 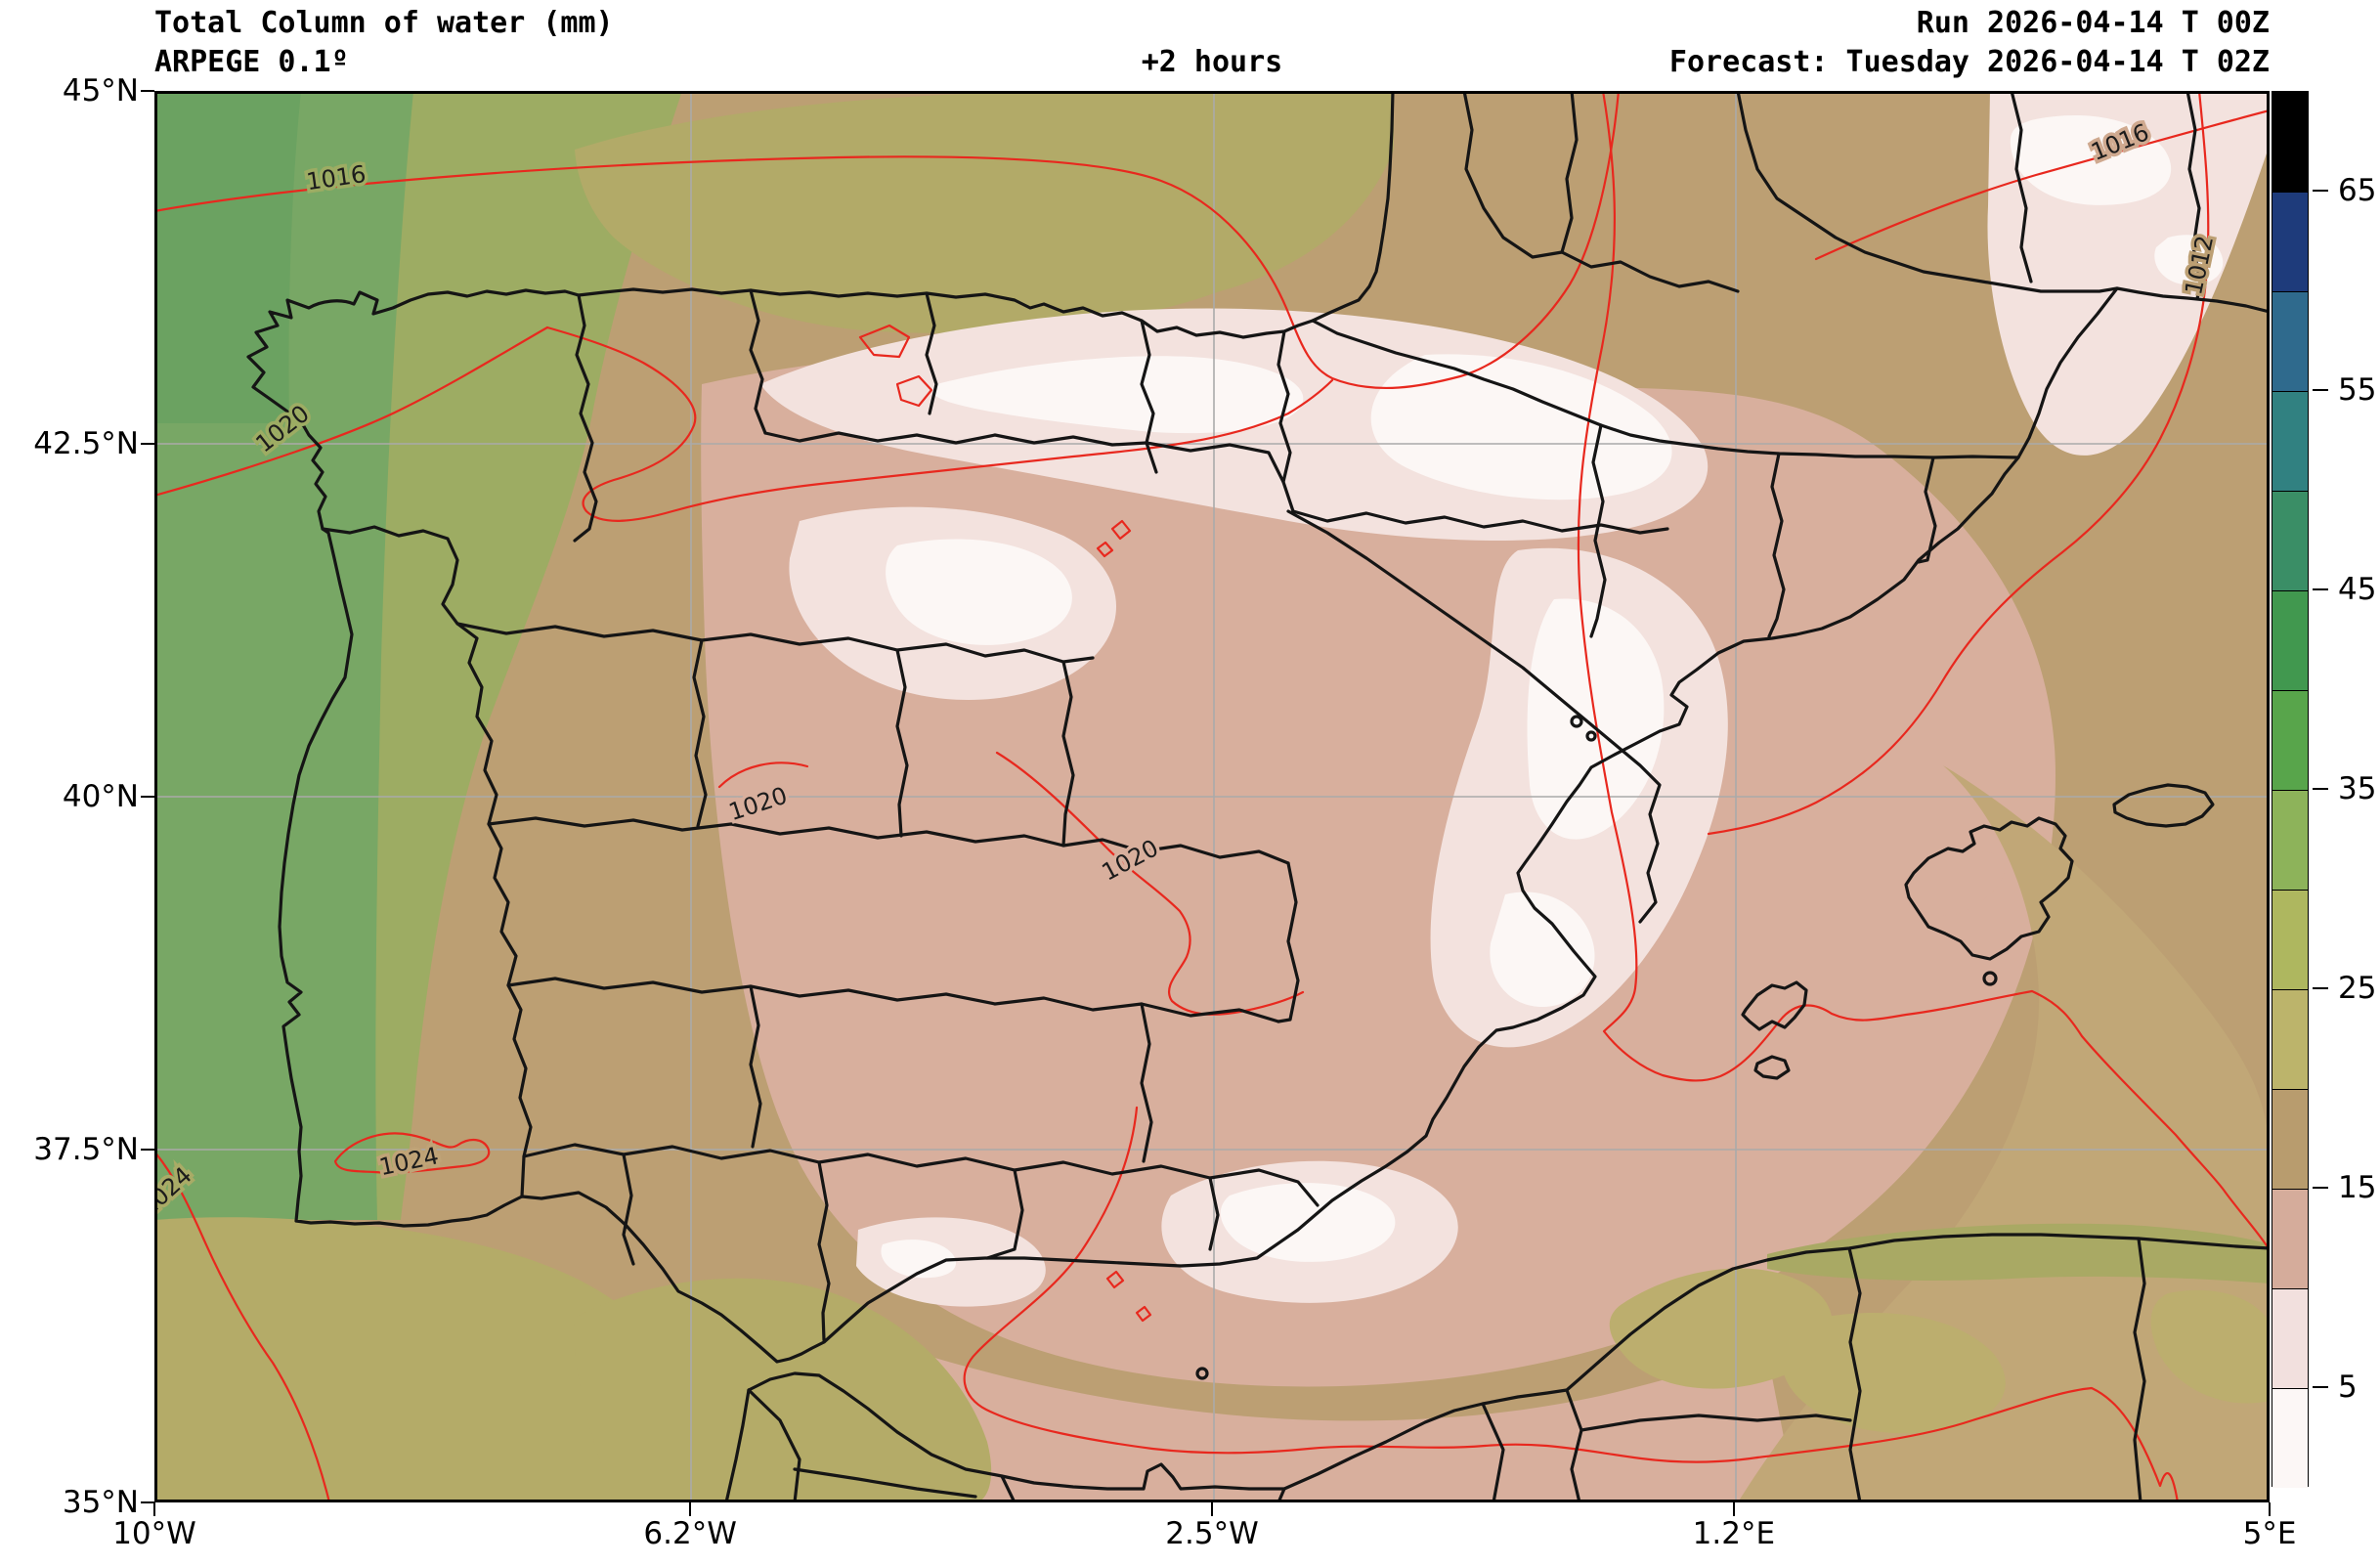 What do you see at coordinates (86, 443) in the screenshot?
I see `y-tick-label: 42.5°N` at bounding box center [86, 443].